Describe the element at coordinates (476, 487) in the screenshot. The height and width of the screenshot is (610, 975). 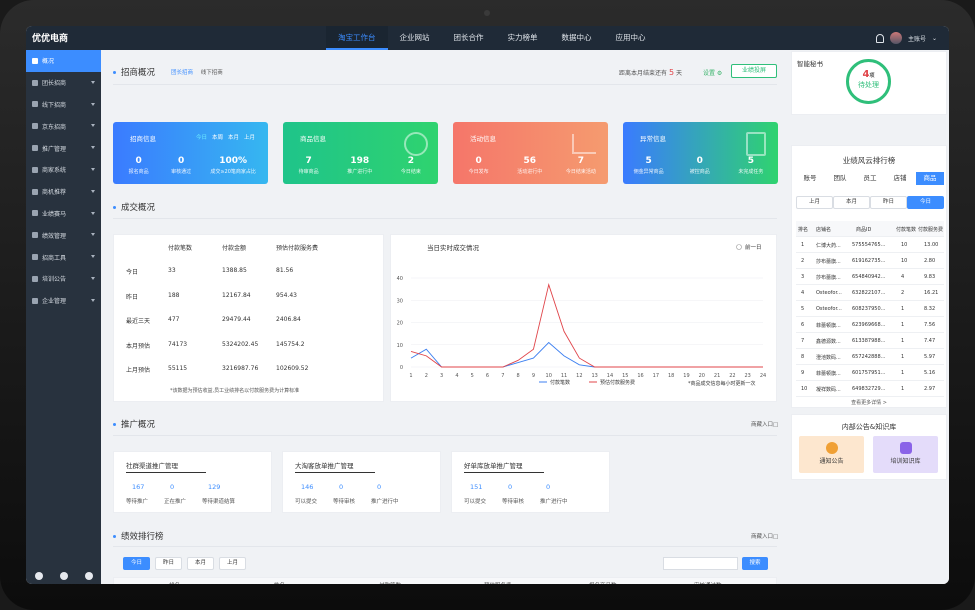
I see `promo-stat-value: 151` at that location.